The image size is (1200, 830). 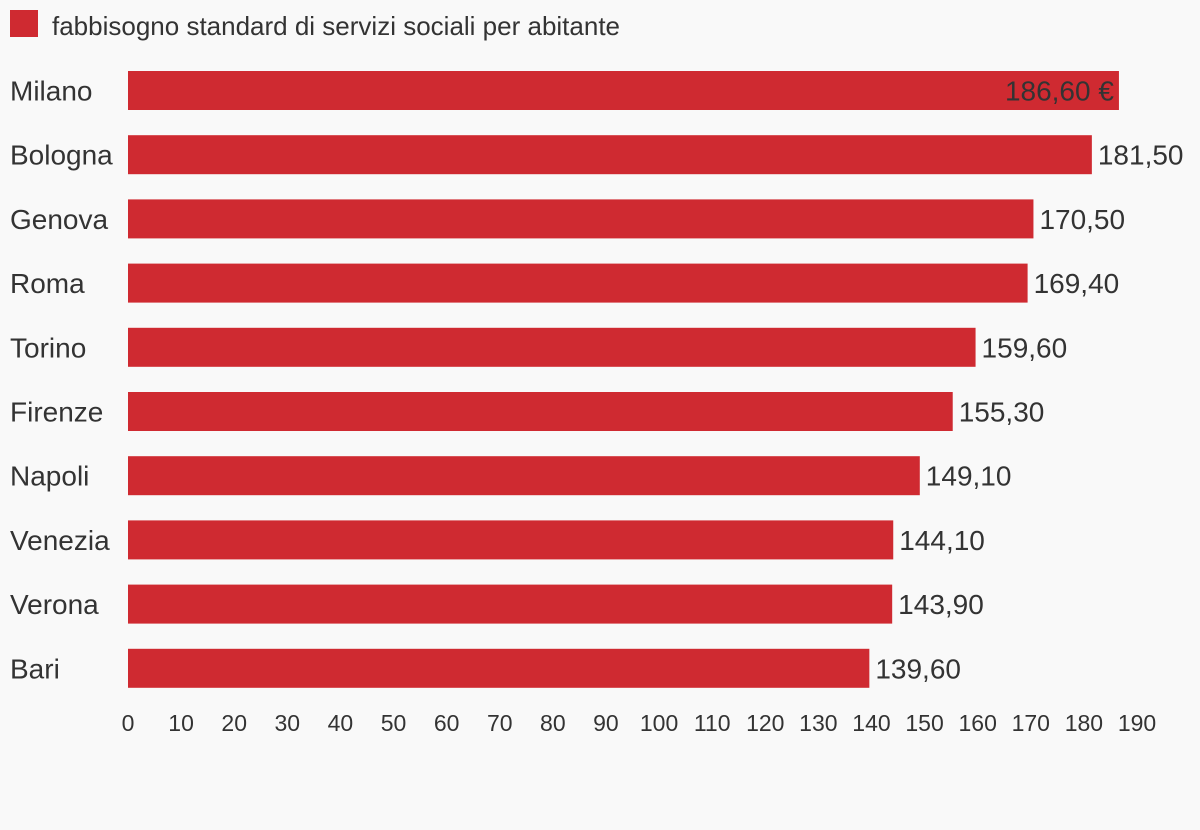 I want to click on x-tick-label: 70, so click(x=500, y=723).